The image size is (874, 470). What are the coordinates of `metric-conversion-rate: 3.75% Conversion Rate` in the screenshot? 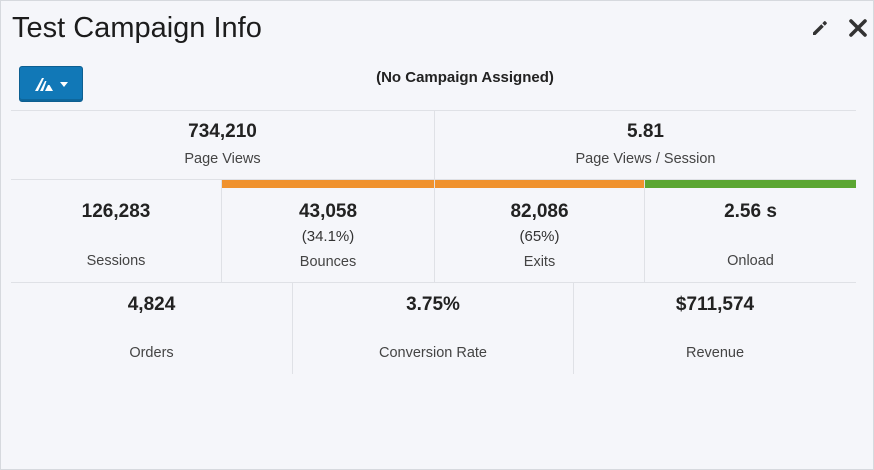 It's located at (433, 327).